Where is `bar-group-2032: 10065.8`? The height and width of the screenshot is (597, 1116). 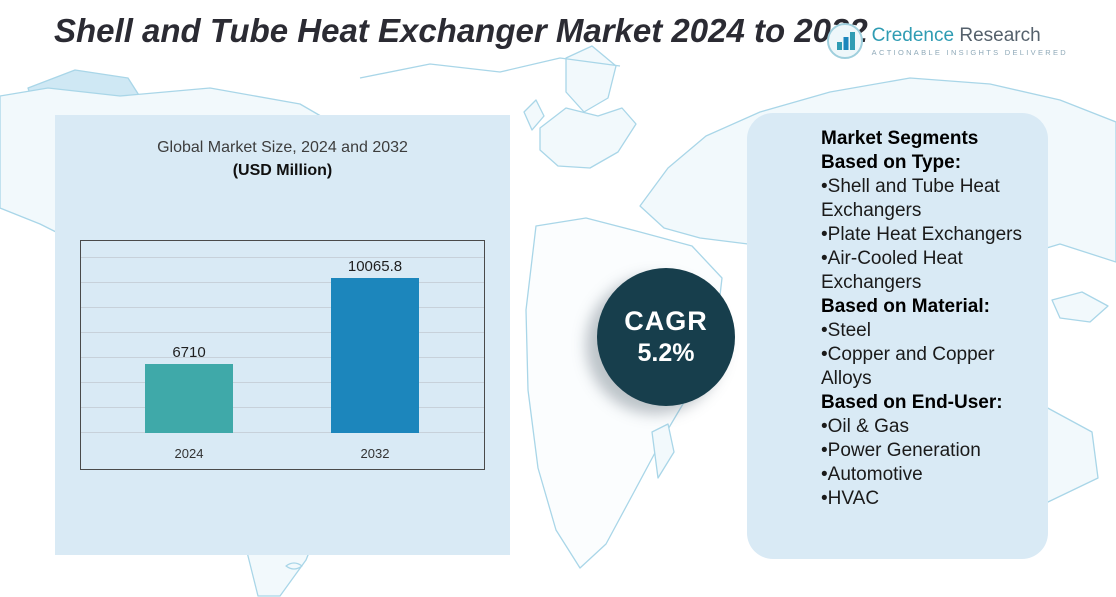 bar-group-2032: 10065.8 is located at coordinates (375, 345).